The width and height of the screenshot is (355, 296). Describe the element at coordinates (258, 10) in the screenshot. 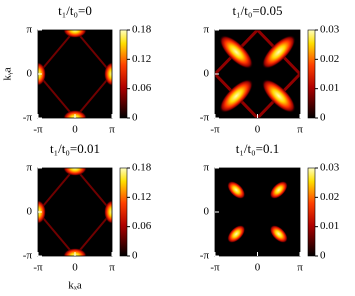

I see `panel-title: t₁/t₀=0.05` at that location.